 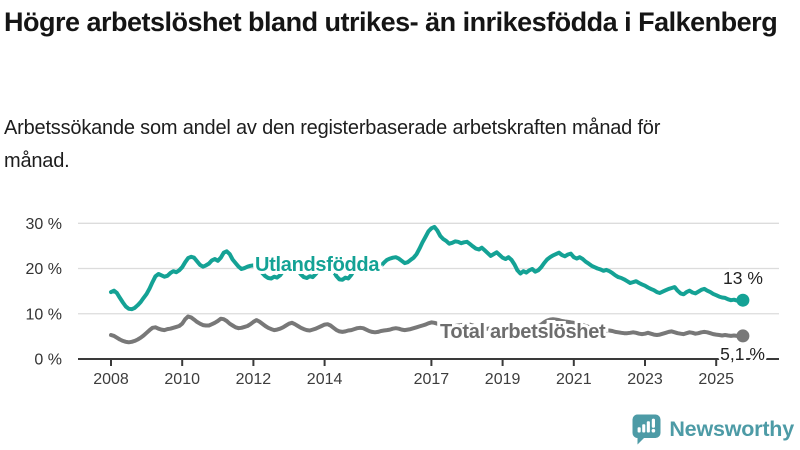 I want to click on logo-exclamation-bar, so click(x=654, y=423).